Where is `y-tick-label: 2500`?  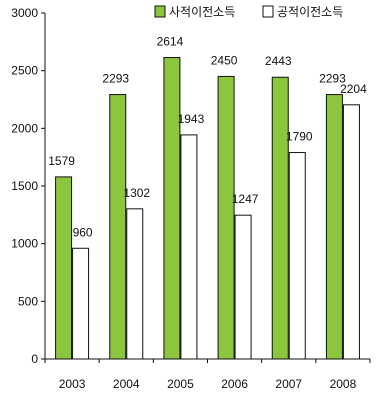 y-tick-label: 2500 is located at coordinates (24, 71).